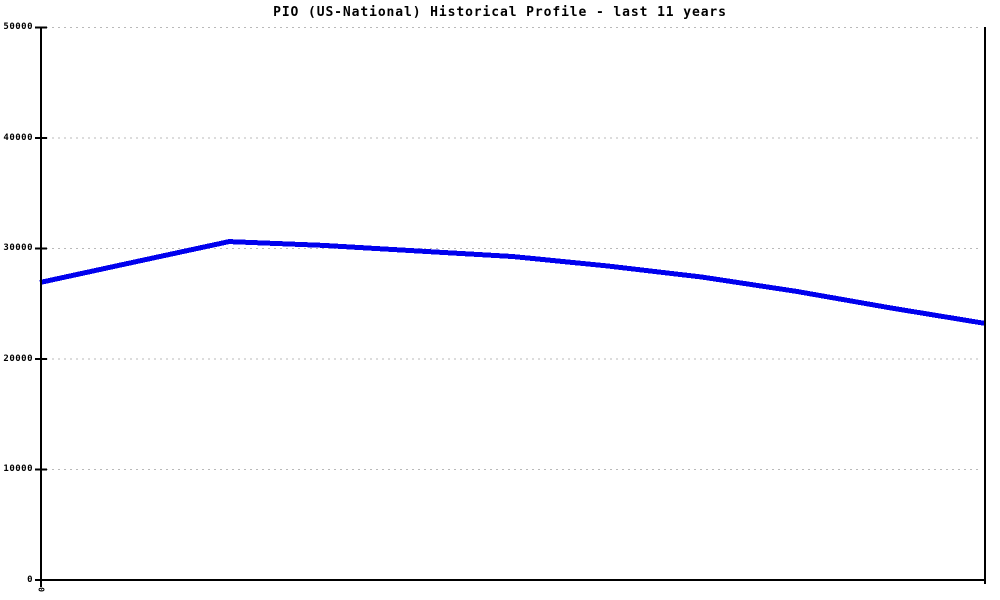 This screenshot has height=600, width=1000. Describe the element at coordinates (18, 248) in the screenshot. I see `y-axis-tick-label: 30000` at that location.